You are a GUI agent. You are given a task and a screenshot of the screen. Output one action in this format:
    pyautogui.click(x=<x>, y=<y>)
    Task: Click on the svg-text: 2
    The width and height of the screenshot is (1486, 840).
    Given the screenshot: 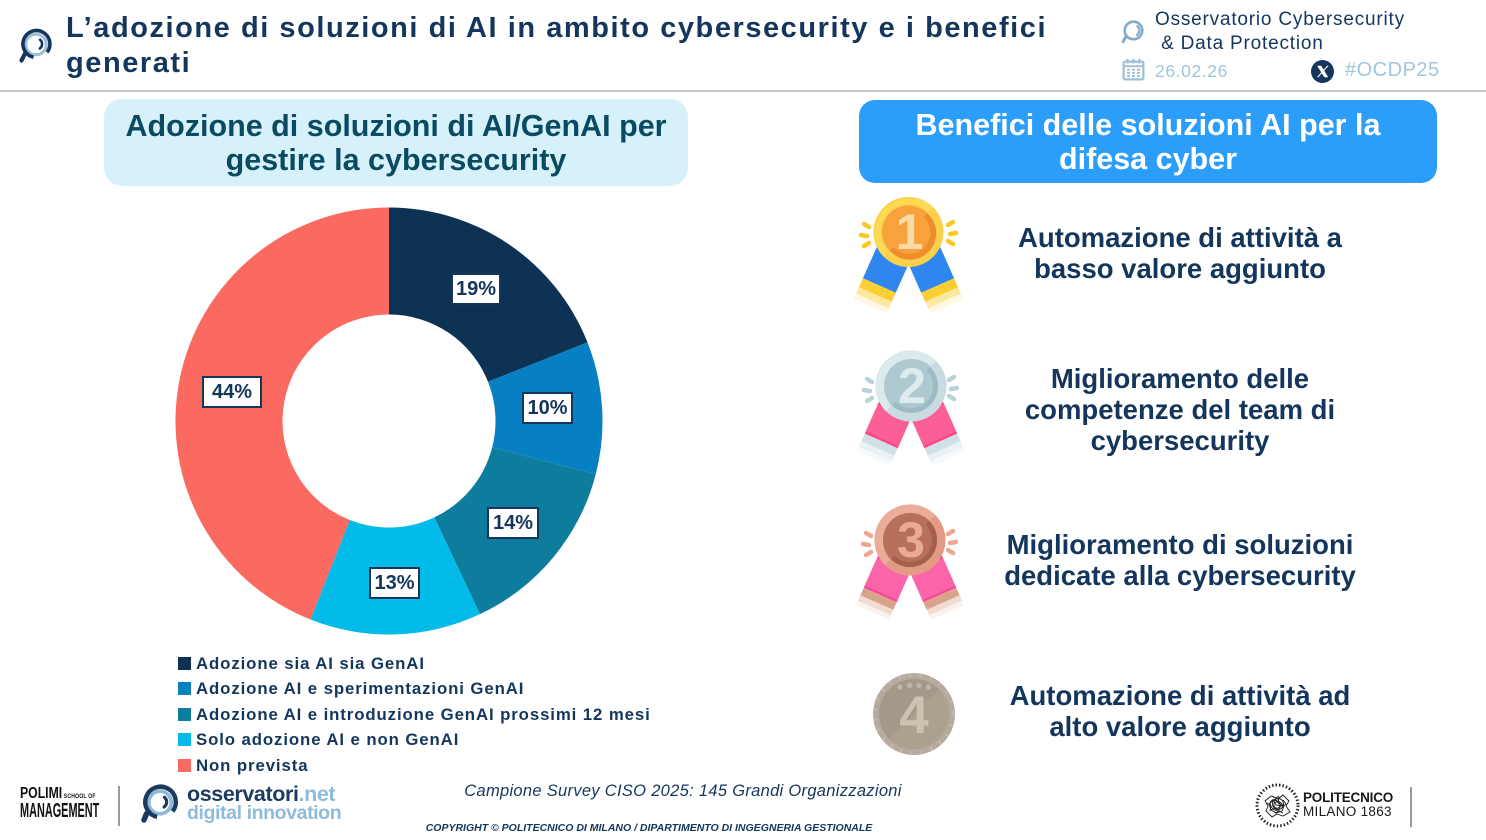 What is the action you would take?
    pyautogui.click(x=912, y=386)
    